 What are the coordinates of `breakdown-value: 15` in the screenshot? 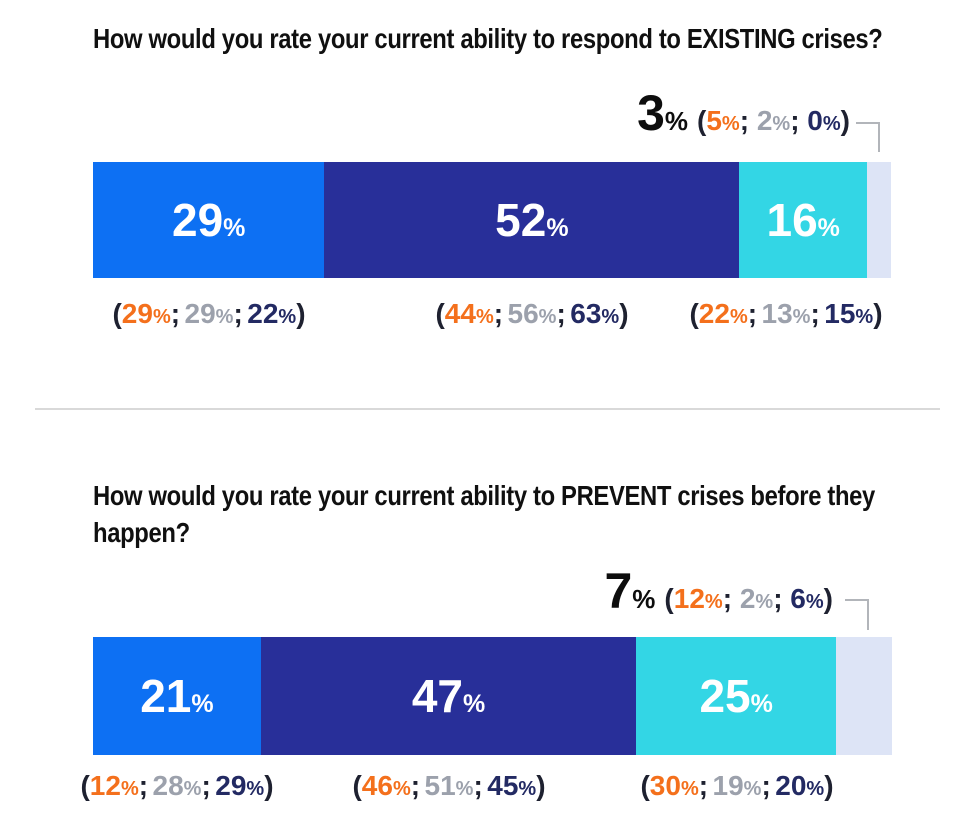 It's located at (840, 313).